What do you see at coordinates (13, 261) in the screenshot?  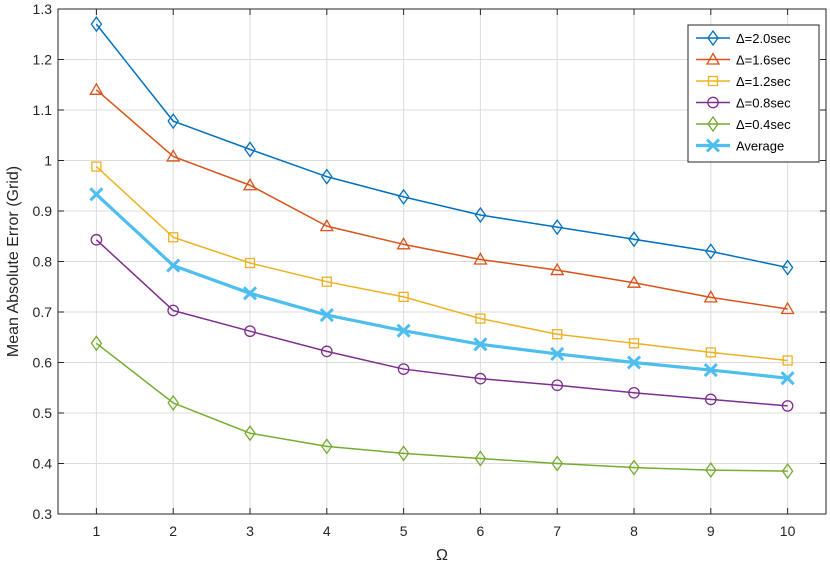 I see `y-axis-title: Mean Absolute Error (Grid)` at bounding box center [13, 261].